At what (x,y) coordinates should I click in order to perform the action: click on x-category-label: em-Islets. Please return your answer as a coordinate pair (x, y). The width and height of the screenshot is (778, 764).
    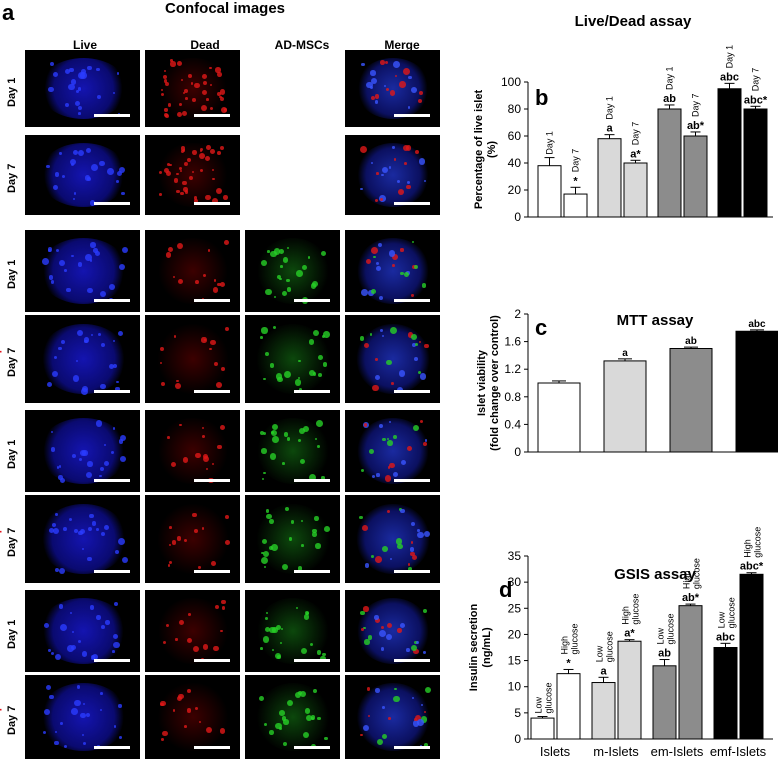
    Looking at the image, I should click on (677, 751).